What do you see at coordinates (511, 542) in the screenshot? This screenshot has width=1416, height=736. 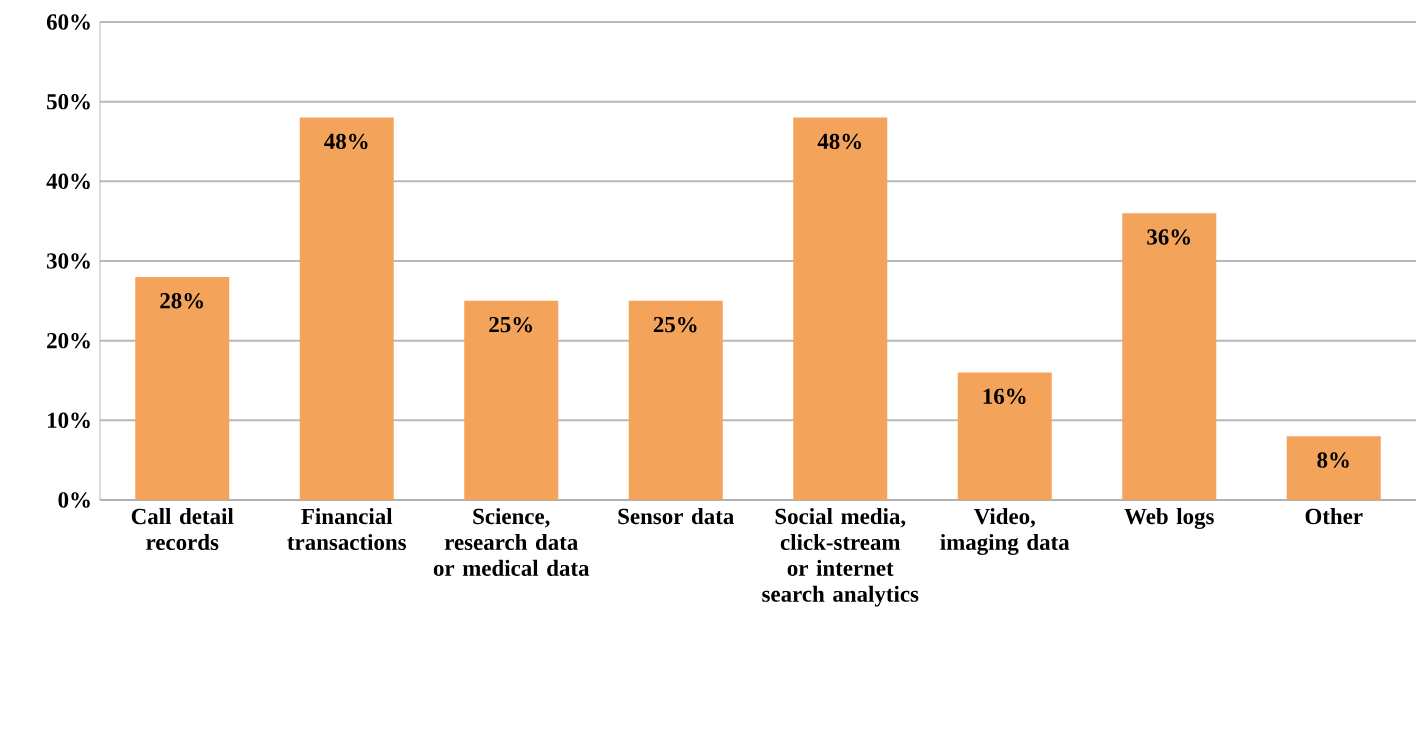 I see `x-tick-label: Science, research data or medical data` at bounding box center [511, 542].